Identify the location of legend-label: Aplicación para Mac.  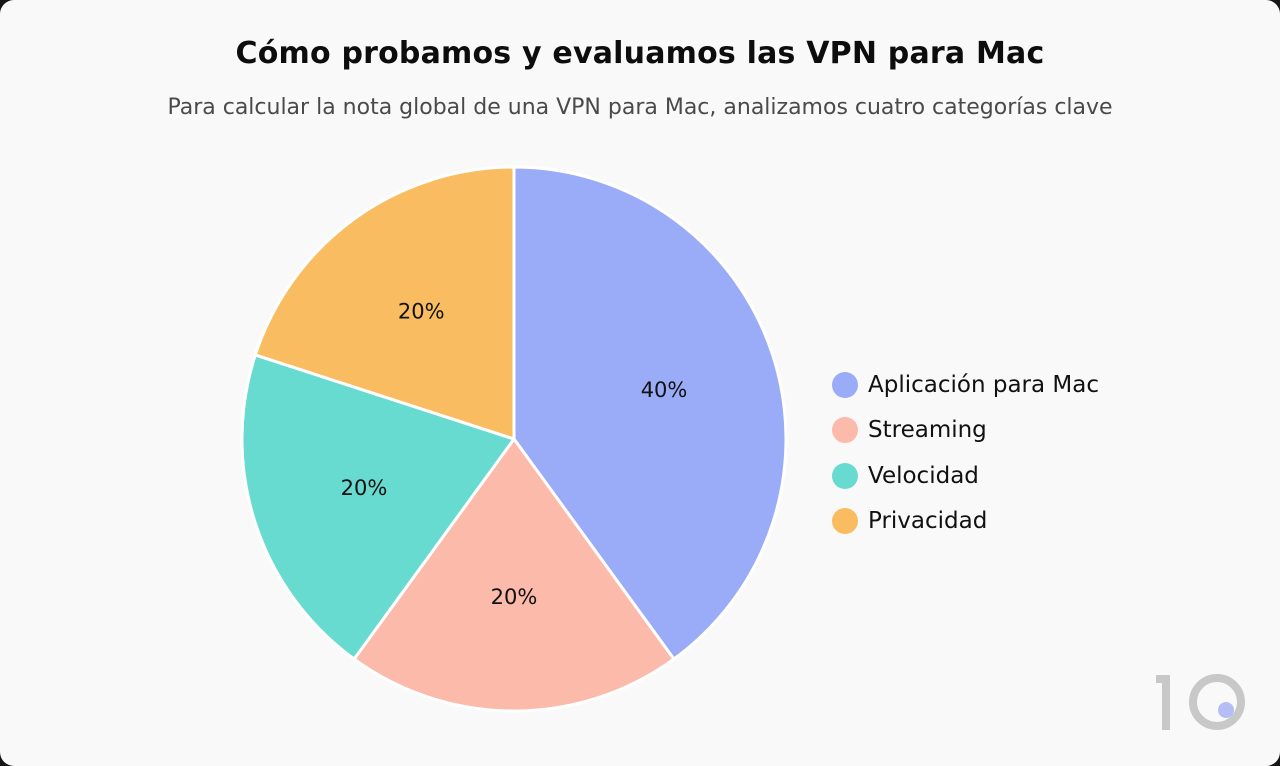
(983, 384).